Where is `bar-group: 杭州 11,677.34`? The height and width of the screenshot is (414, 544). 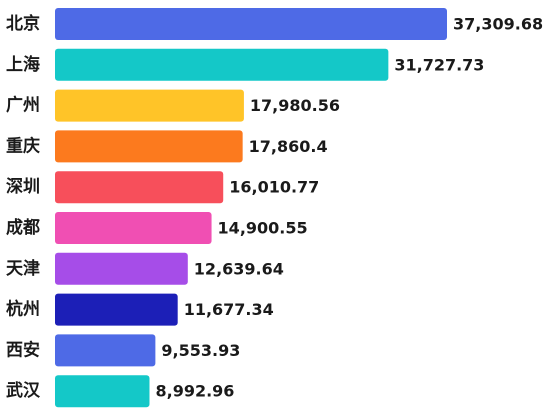 bar-group: 杭州 11,677.34 is located at coordinates (140, 309).